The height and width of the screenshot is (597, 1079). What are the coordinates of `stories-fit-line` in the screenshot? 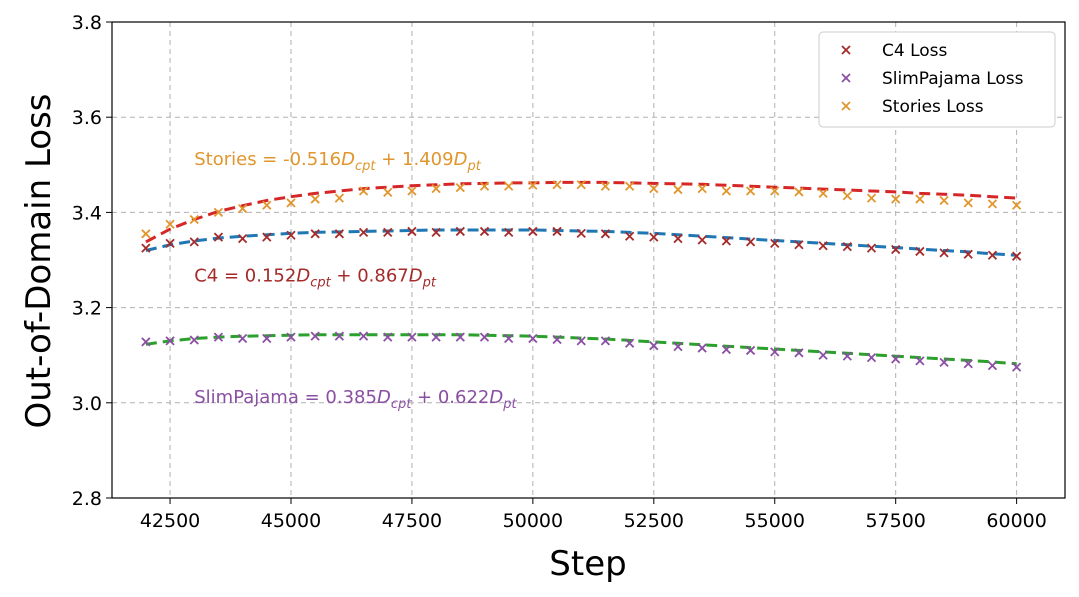 It's located at (581, 212).